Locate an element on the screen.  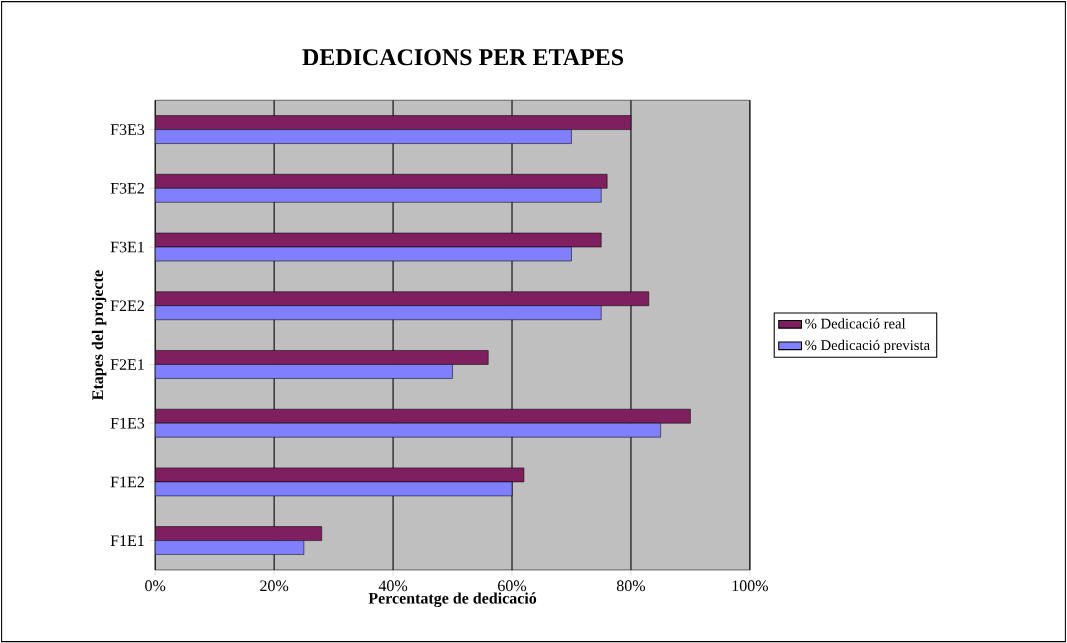
y-tick-label: F2E2 is located at coordinates (127, 305).